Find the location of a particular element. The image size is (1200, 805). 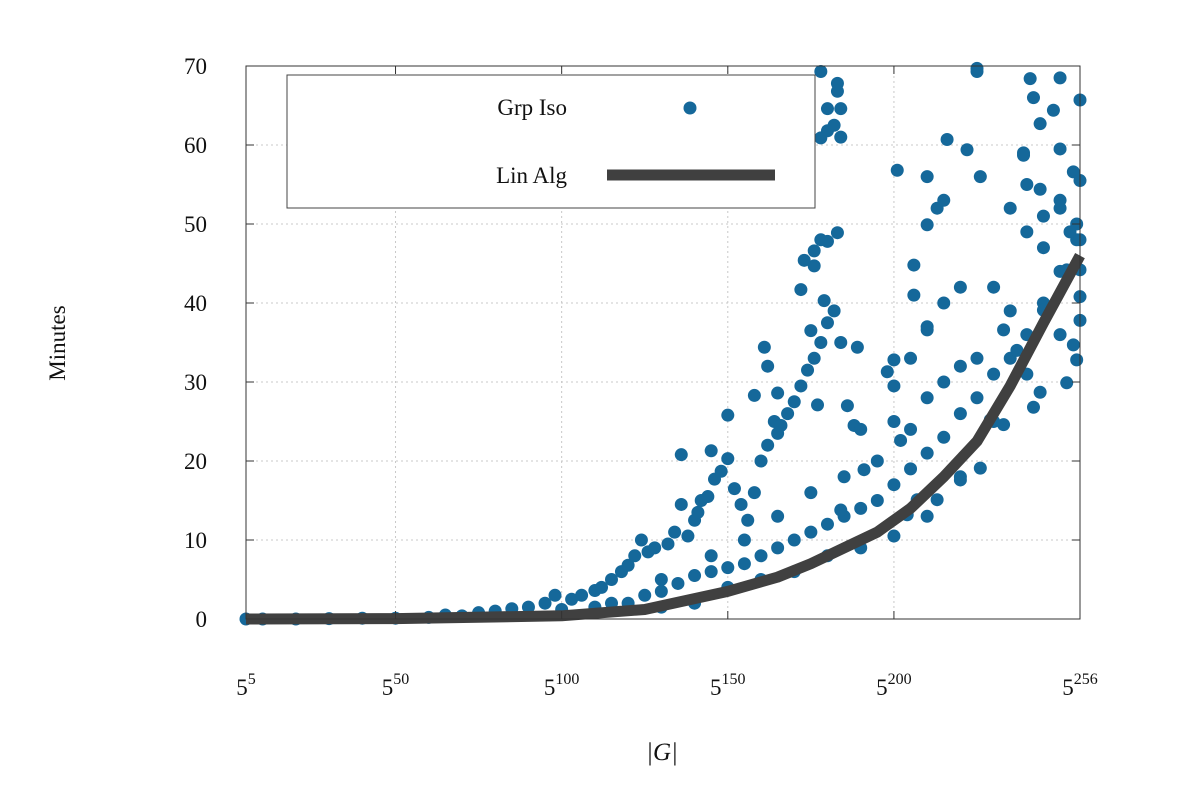

x-axis-label: |G| is located at coordinates (662, 752).